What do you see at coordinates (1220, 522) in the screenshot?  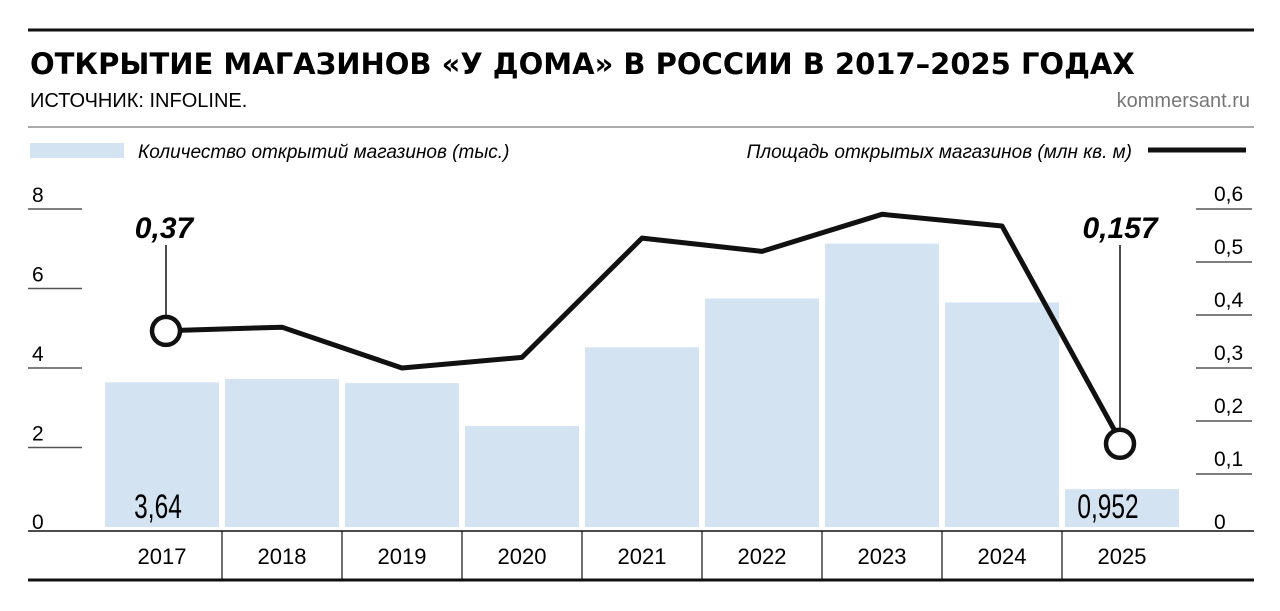 I see `right-tick-label: 0` at bounding box center [1220, 522].